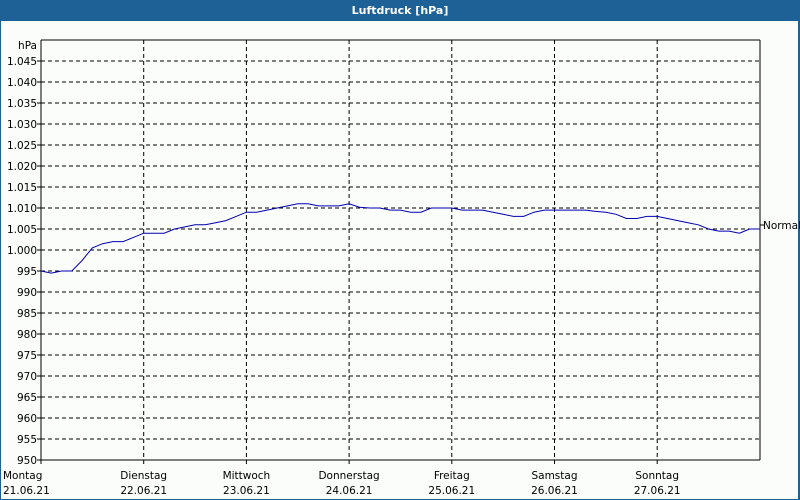 This screenshot has width=800, height=500. What do you see at coordinates (22, 167) in the screenshot?
I see `y-tick-label: 1.020` at bounding box center [22, 167].